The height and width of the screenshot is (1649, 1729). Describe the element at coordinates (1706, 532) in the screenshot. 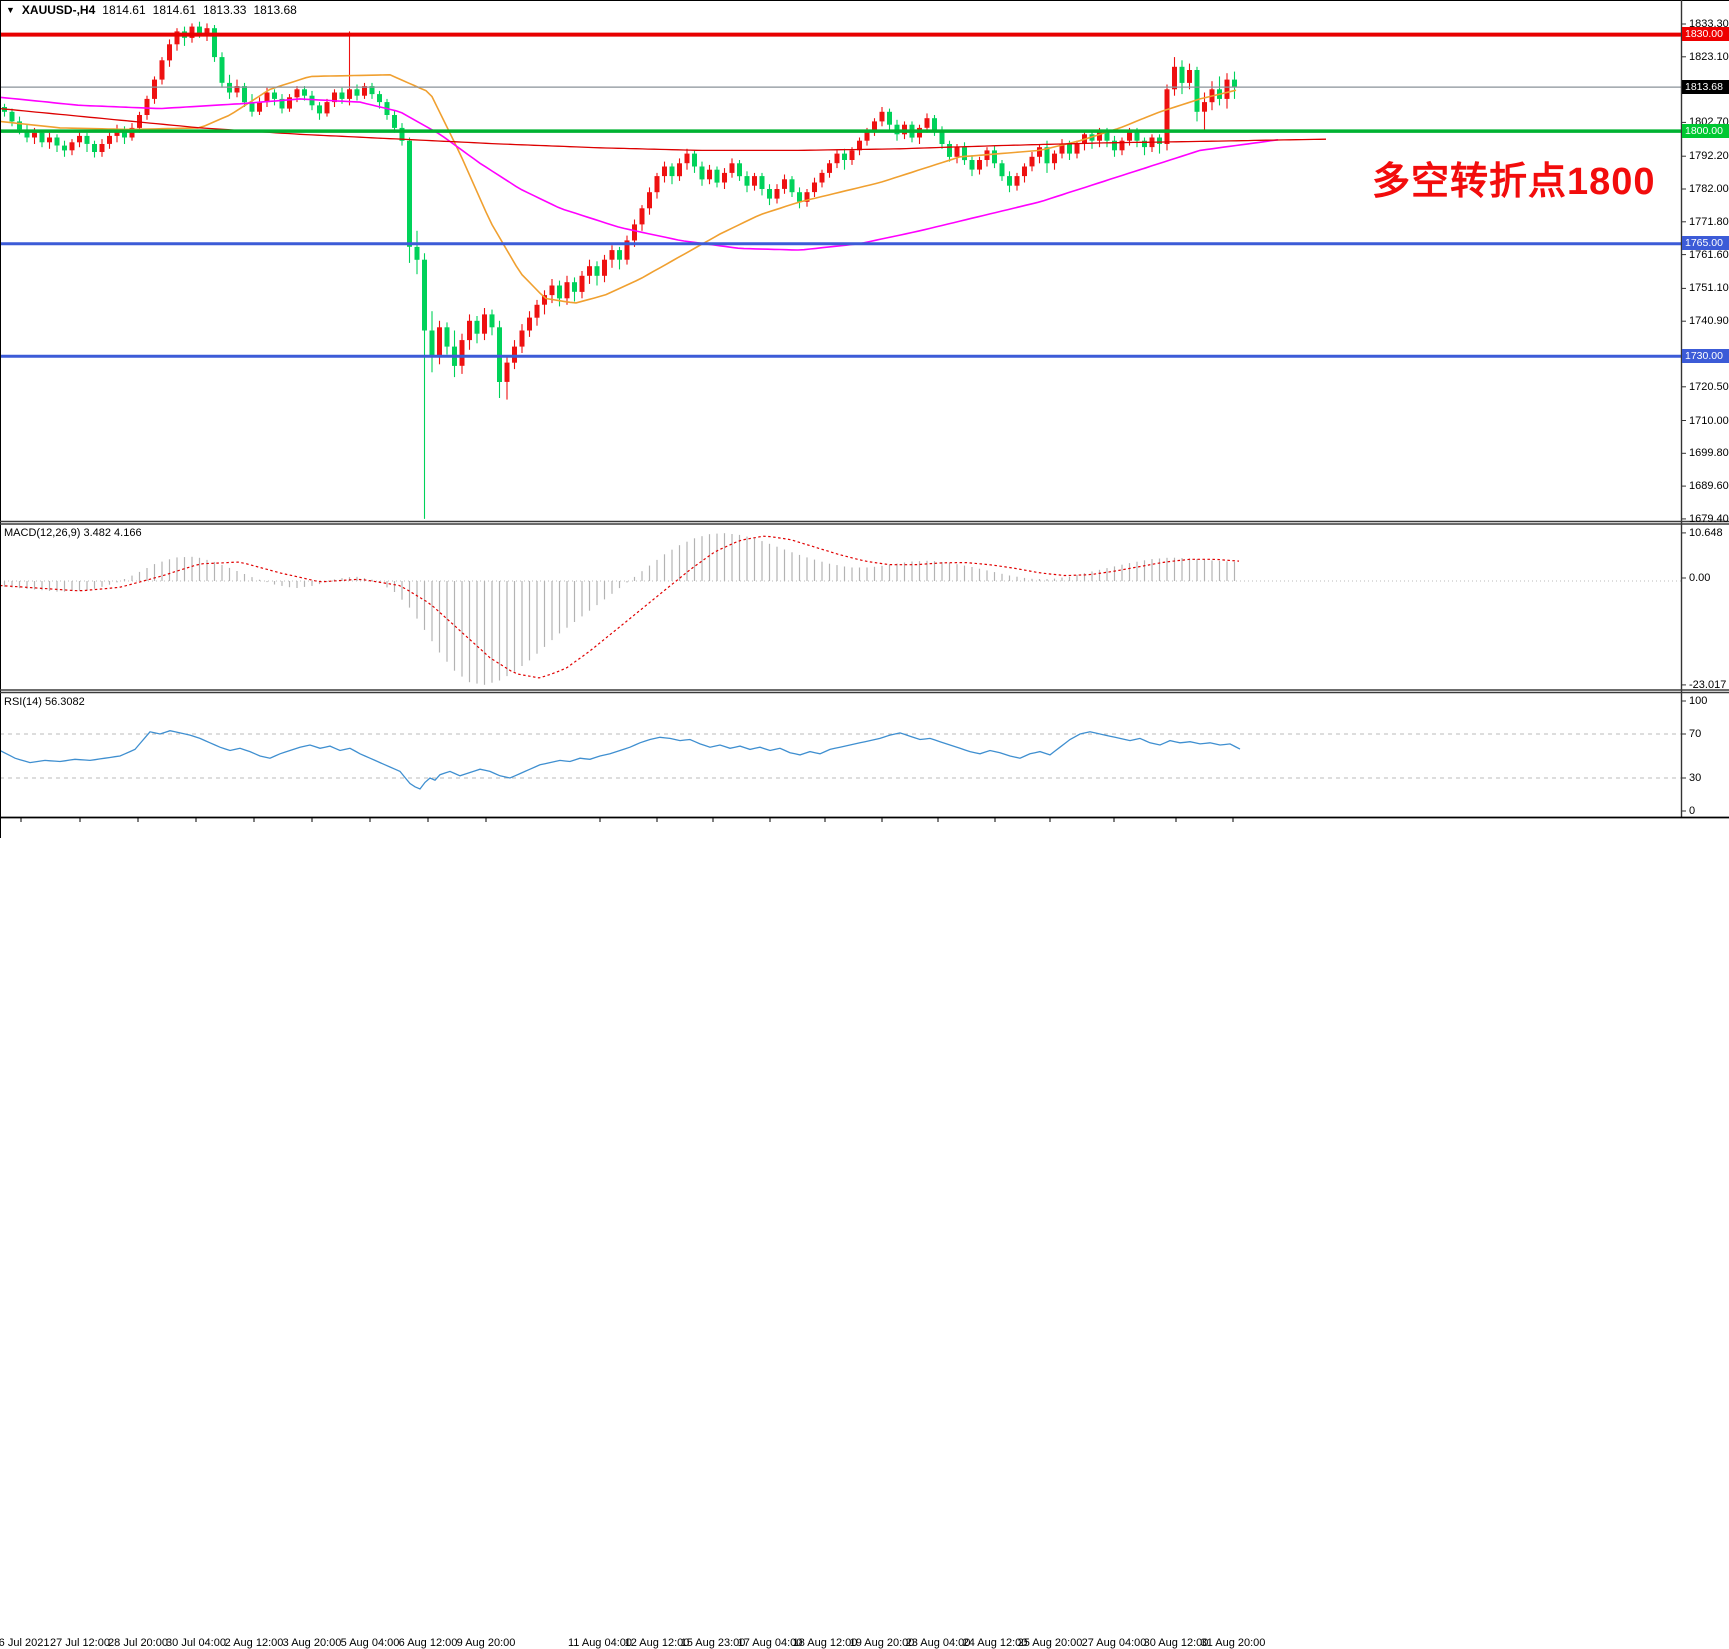

I see `macd-axis-label: 10.648` at that location.